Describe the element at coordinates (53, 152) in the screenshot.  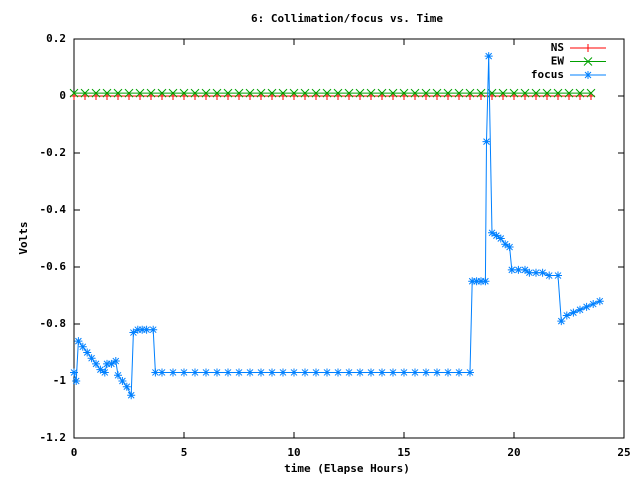
I see `y-tick-label: -0.2` at that location.